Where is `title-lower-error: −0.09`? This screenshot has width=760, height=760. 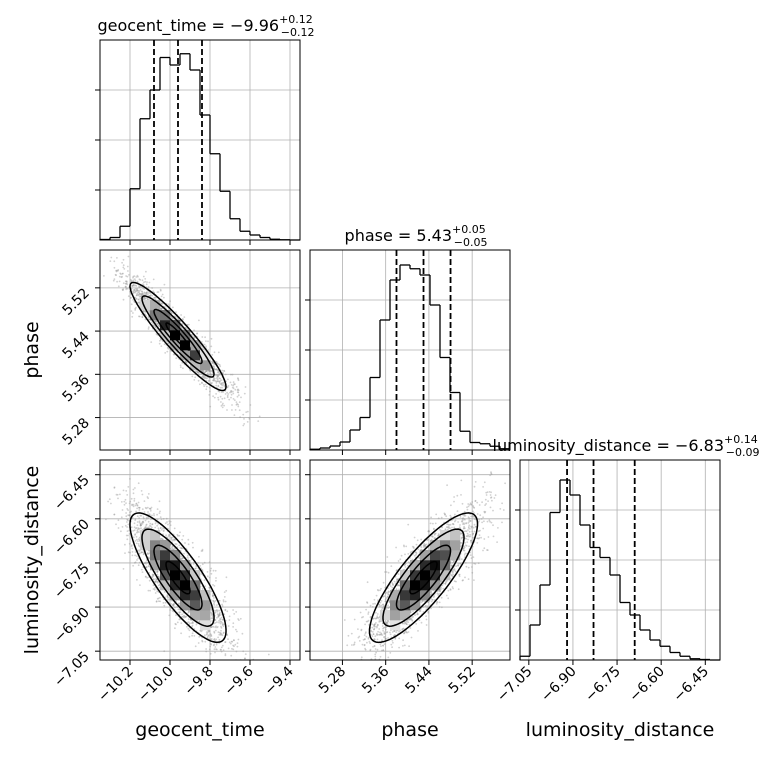 title-lower-error: −0.09 is located at coordinates (743, 452).